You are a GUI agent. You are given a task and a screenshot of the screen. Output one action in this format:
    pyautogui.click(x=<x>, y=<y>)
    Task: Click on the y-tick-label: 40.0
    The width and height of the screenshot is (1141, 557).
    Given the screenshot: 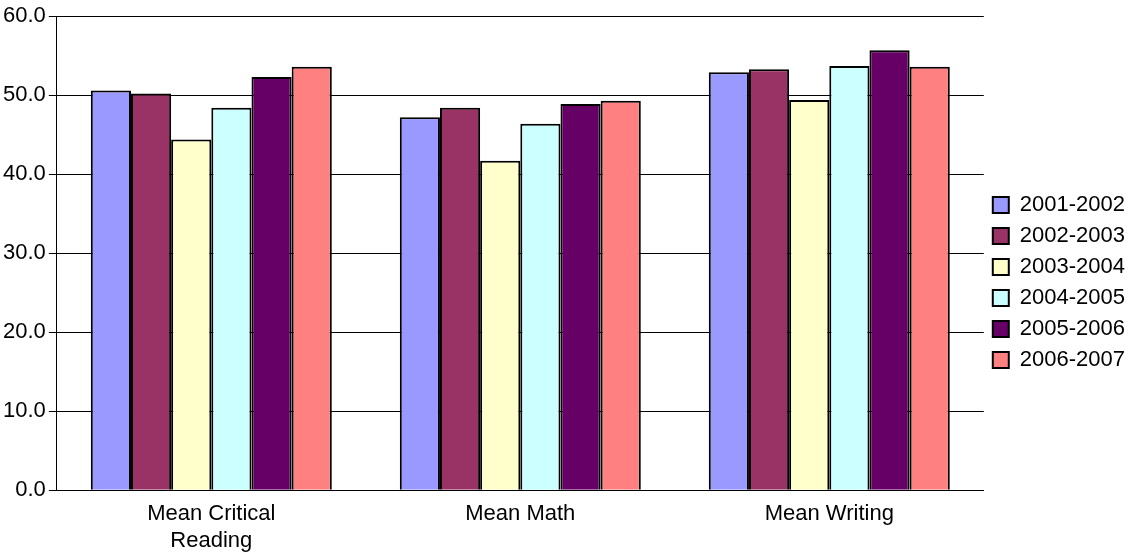 What is the action you would take?
    pyautogui.click(x=24, y=173)
    